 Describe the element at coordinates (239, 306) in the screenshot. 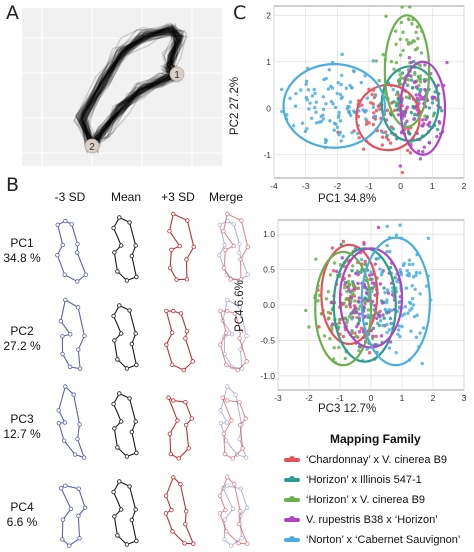

I see `scatter-bottom-ylabel: PC4 6.6%` at that location.